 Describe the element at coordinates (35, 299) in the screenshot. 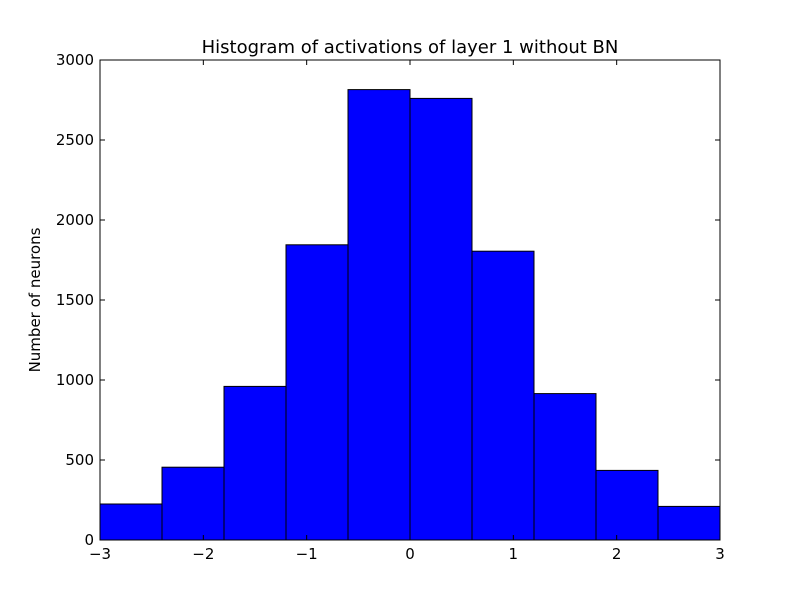

I see `y-axis-label: Number of neurons` at that location.